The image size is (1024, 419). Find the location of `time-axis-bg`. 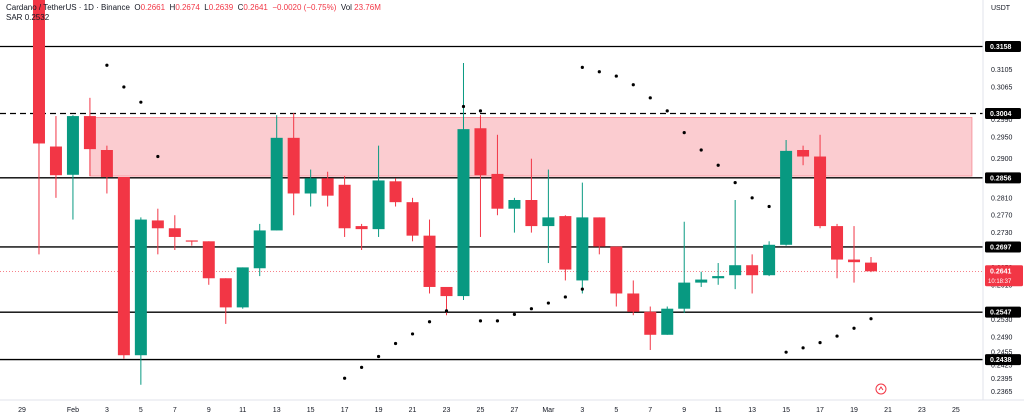

time-axis-bg is located at coordinates (512, 409).